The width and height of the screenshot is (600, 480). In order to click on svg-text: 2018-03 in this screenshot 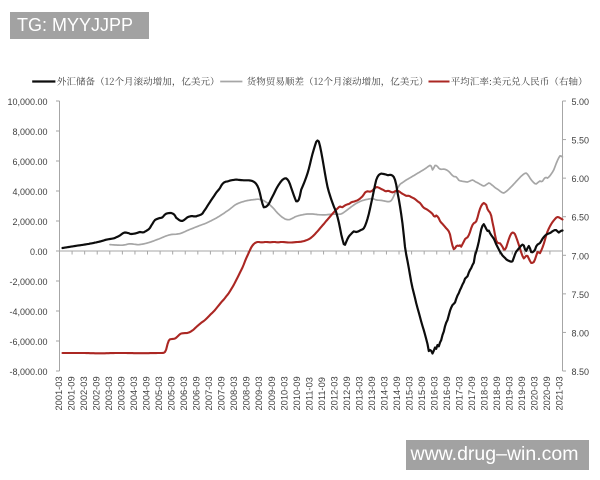, I will do `click(485, 393)`.